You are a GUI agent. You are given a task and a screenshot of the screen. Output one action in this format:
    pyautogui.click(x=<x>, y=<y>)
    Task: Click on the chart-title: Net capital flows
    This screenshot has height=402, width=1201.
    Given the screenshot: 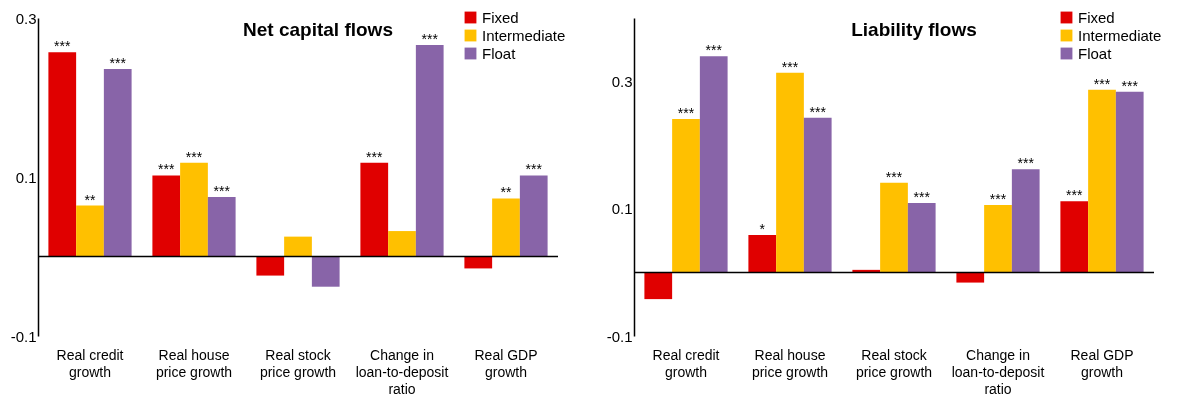 What is the action you would take?
    pyautogui.click(x=318, y=29)
    